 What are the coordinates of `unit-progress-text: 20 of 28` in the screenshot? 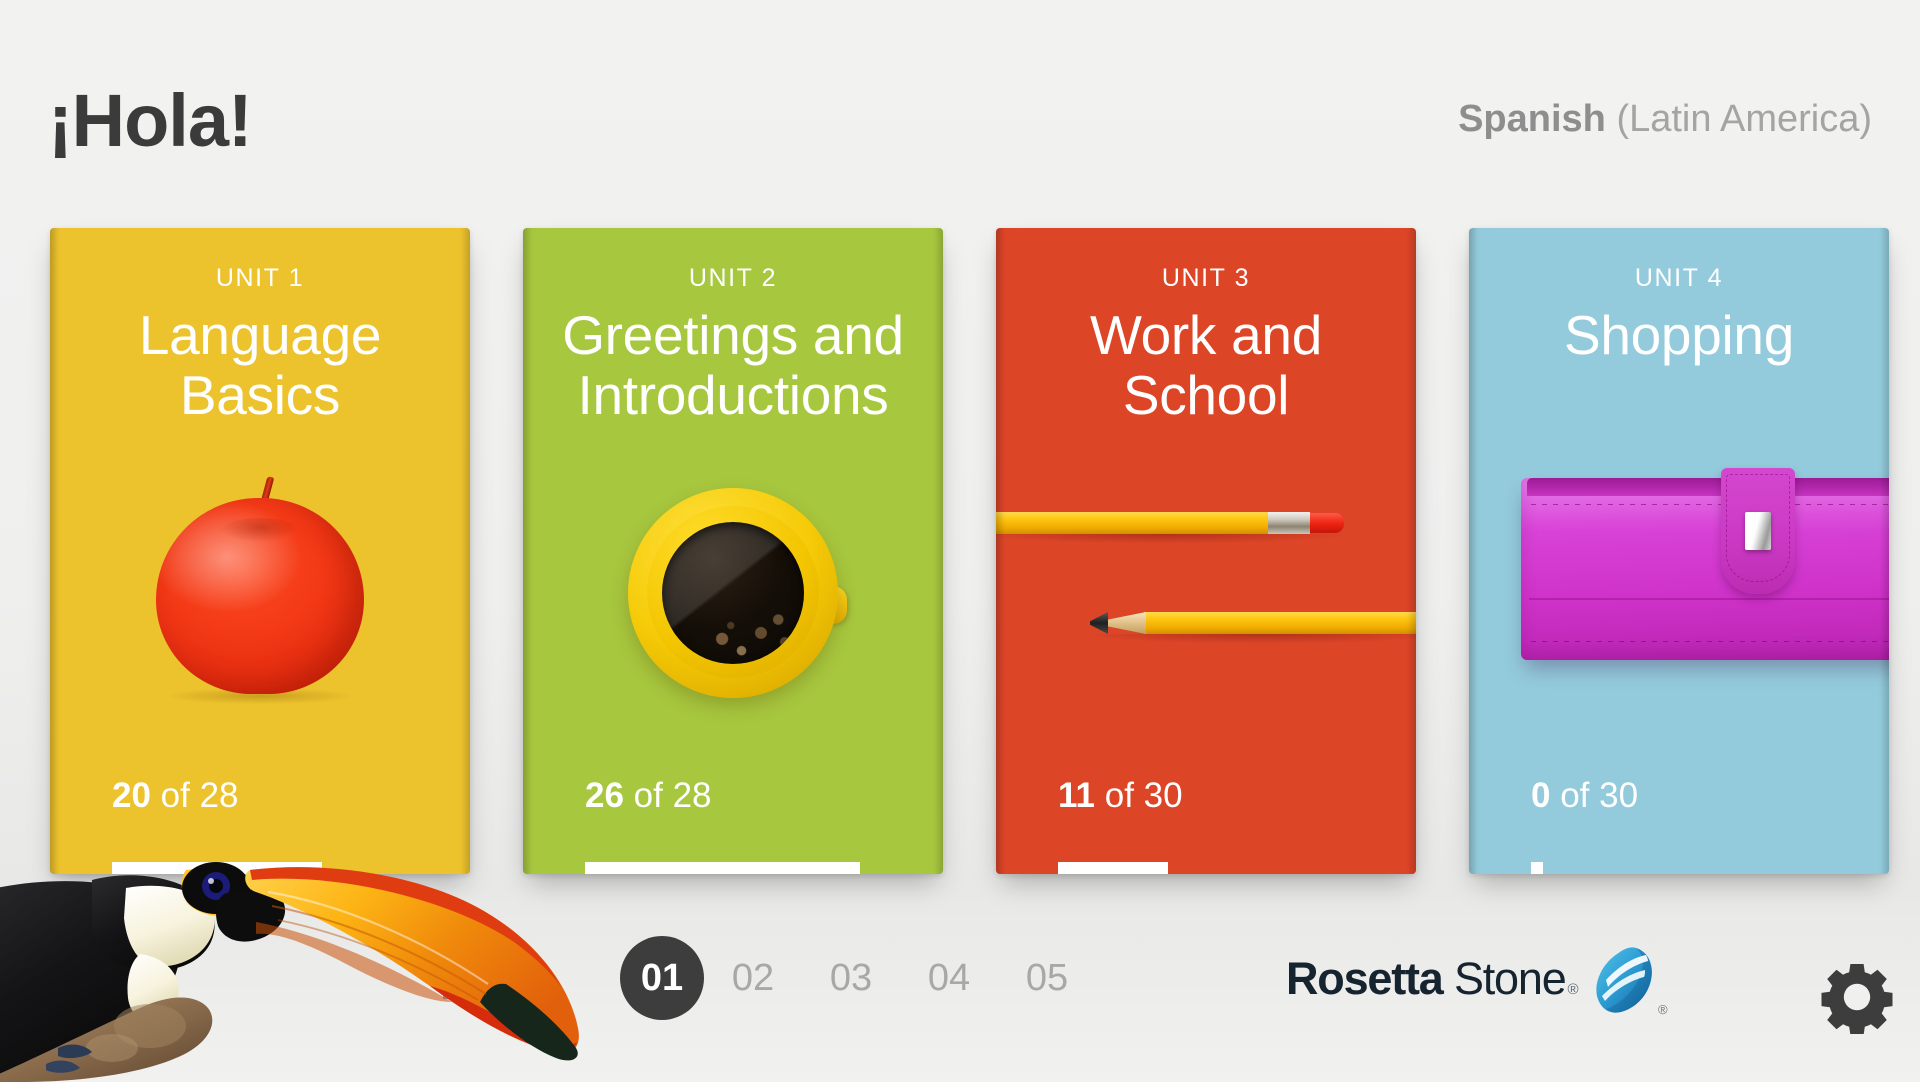 It's located at (175, 796).